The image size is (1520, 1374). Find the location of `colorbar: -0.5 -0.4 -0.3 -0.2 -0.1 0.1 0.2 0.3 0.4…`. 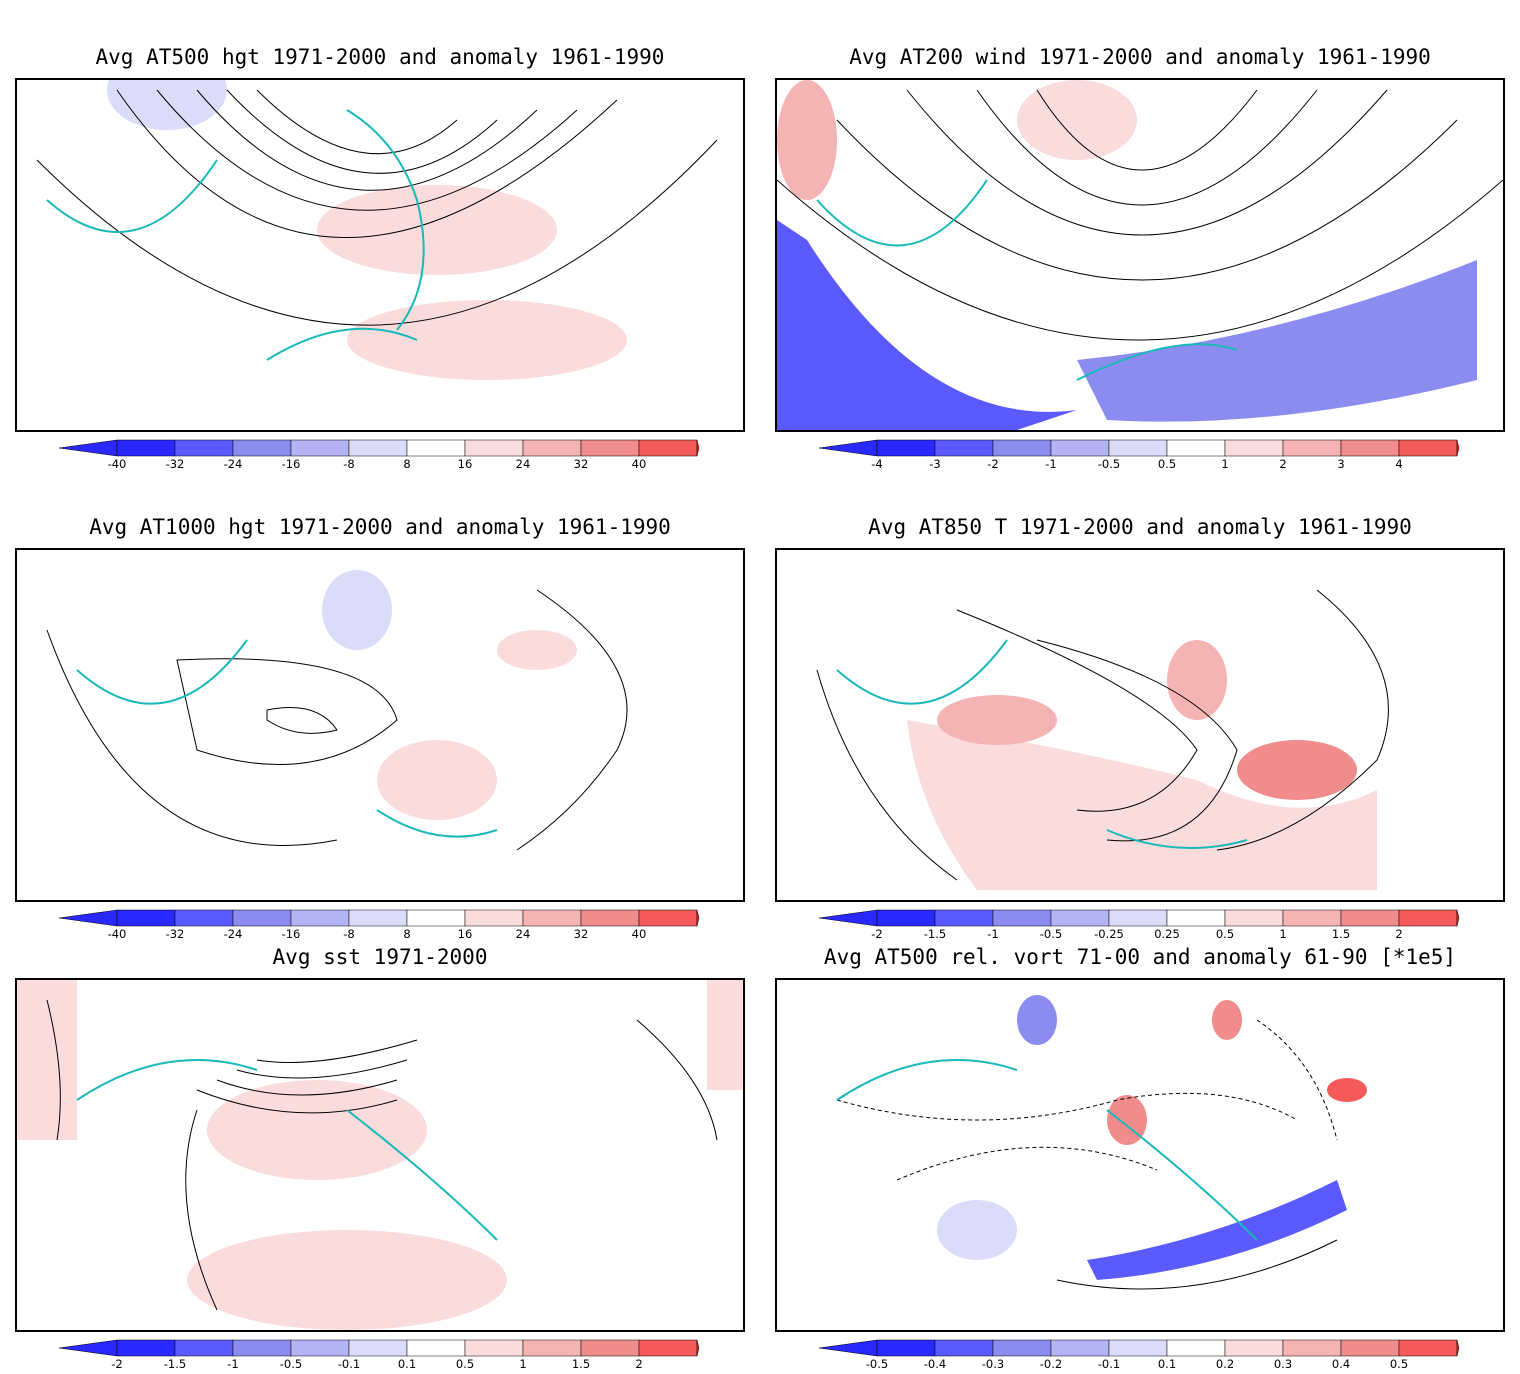

colorbar: -0.5 -0.4 -0.3 -0.2 -0.1 0.1 0.2 0.3 0.4… is located at coordinates (1139, 1356).